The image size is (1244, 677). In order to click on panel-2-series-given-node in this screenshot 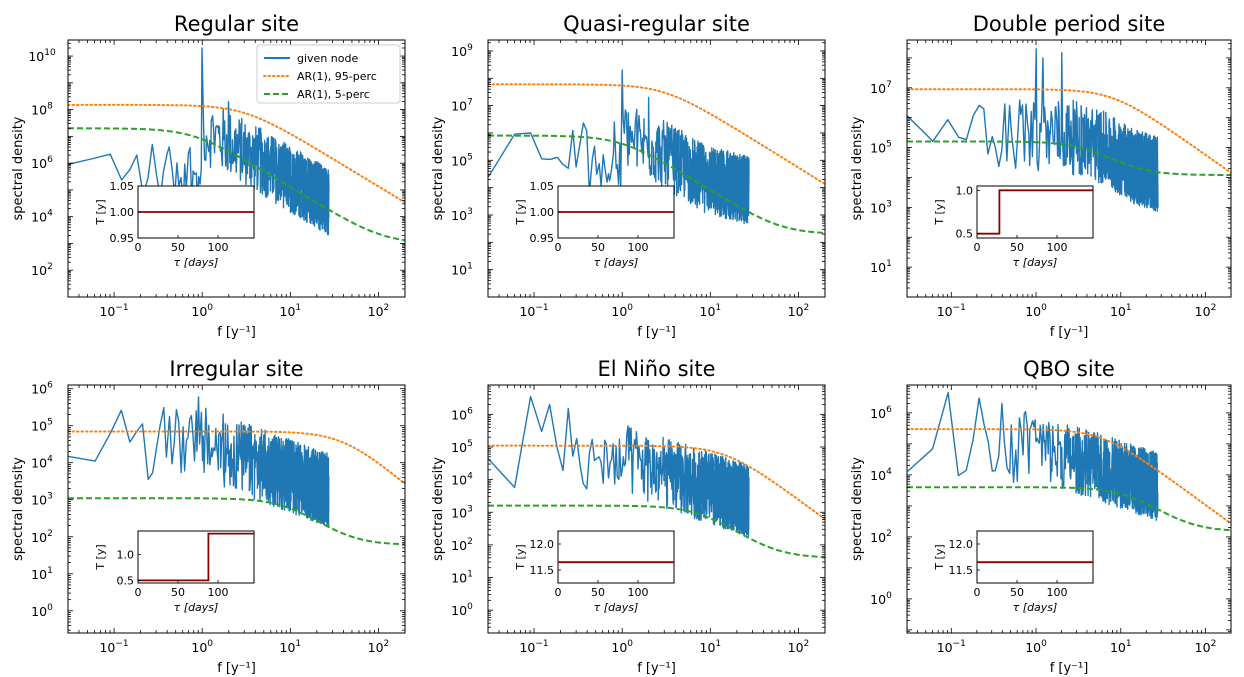, I will do `click(619, 147)`.